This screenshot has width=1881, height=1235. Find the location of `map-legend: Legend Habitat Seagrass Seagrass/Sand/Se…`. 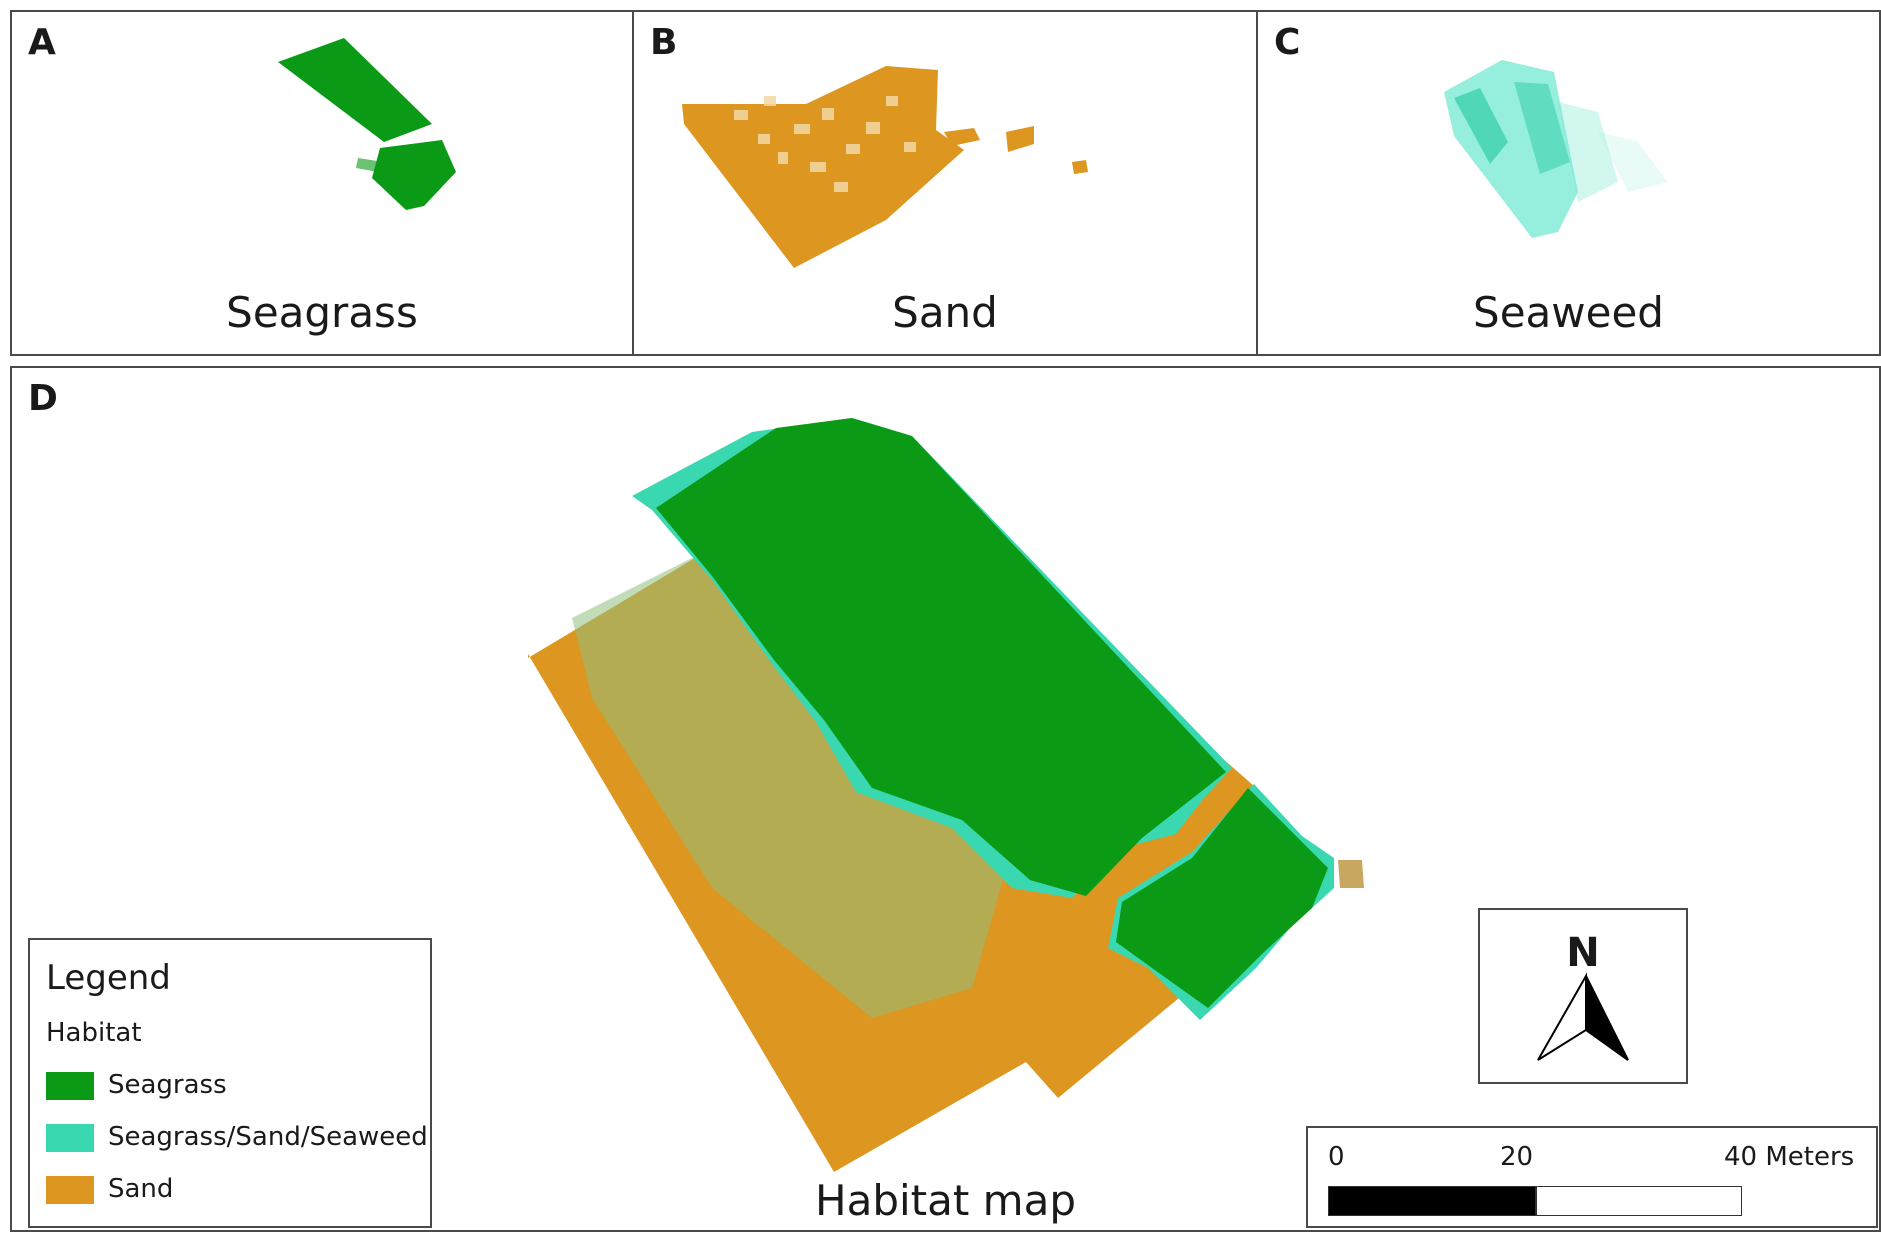

map-legend: Legend Habitat Seagrass Seagrass/Sand/Se… is located at coordinates (230, 1083).